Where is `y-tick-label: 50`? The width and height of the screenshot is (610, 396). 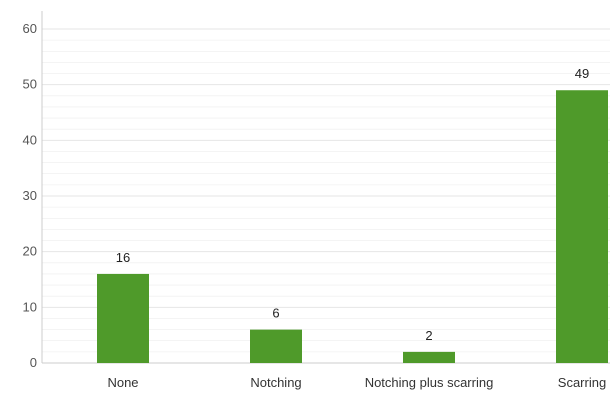 y-tick-label: 50 is located at coordinates (30, 84).